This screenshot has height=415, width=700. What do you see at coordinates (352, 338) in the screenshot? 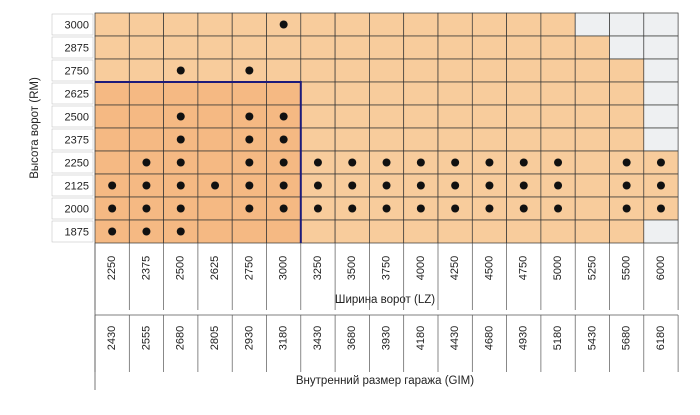
I see `gim-label: 3680` at bounding box center [352, 338].